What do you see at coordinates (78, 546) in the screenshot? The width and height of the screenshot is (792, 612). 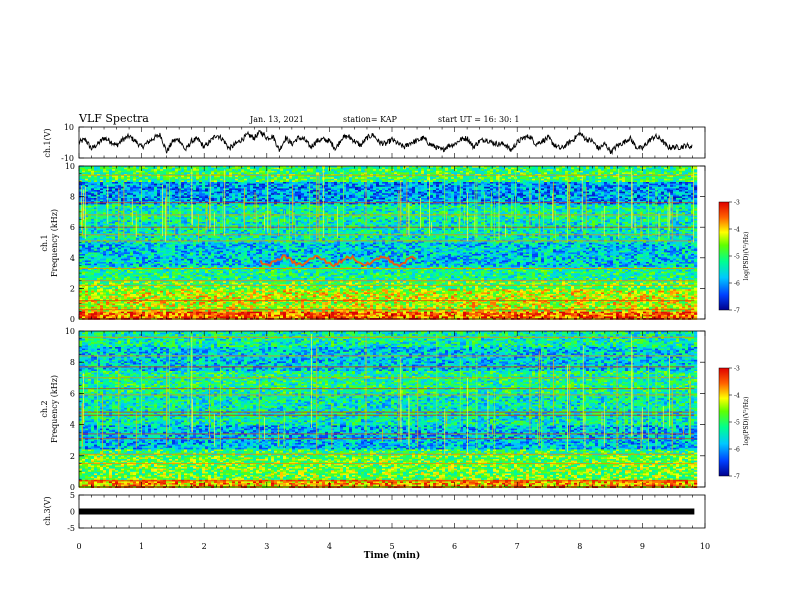 I see `time-tick-label: 0` at bounding box center [78, 546].